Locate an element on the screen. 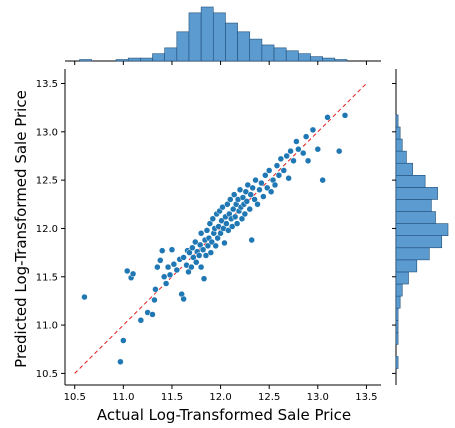 The image size is (455, 428). x-tick-label: 13.0 is located at coordinates (318, 397).